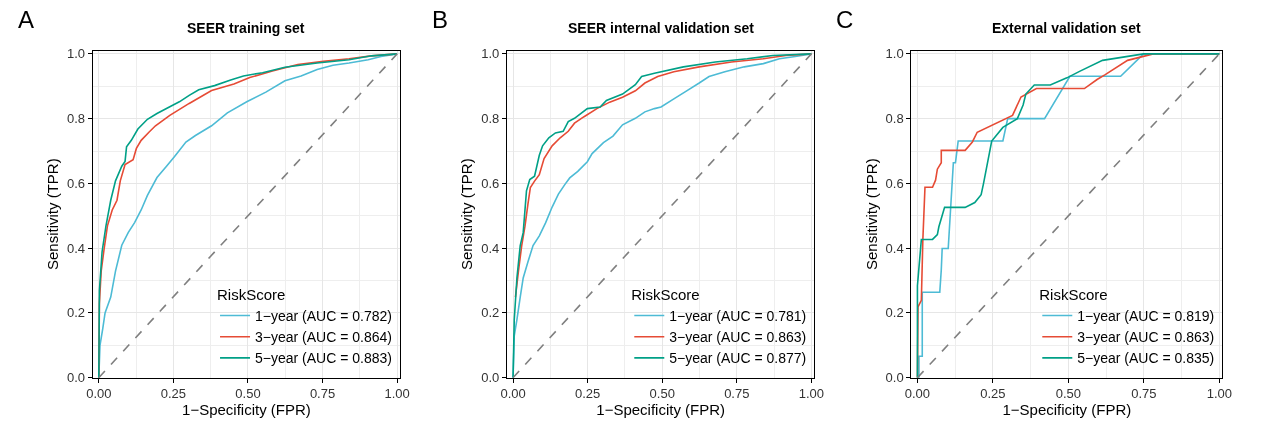 Image resolution: width=1261 pixels, height=444 pixels. I want to click on chart-title: SEER internal validation set, so click(661, 28).